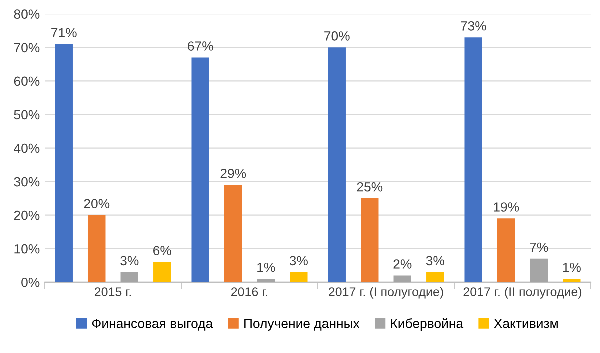 The image size is (600, 353). Describe the element at coordinates (427, 324) in the screenshot. I see `legend-label: Кибервойна` at that location.